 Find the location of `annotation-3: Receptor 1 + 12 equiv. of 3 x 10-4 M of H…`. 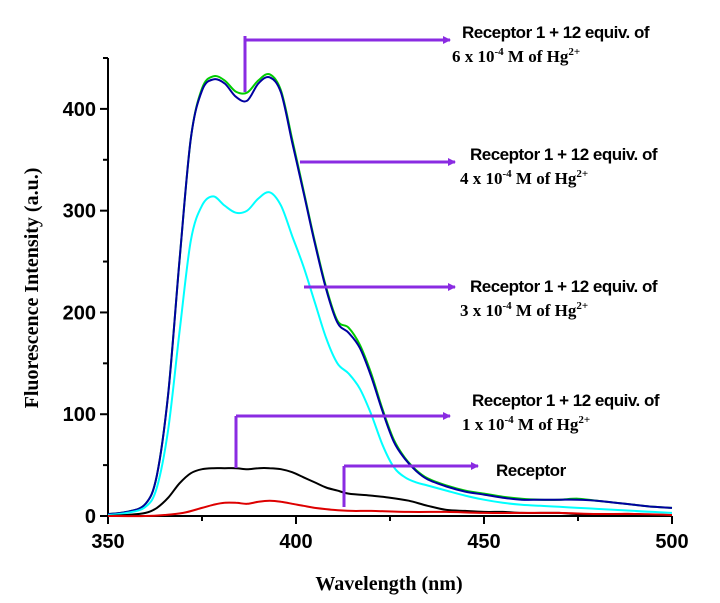

annotation-3: Receptor 1 + 12 equiv. of 3 x 10-4 M of H… is located at coordinates (481, 298).